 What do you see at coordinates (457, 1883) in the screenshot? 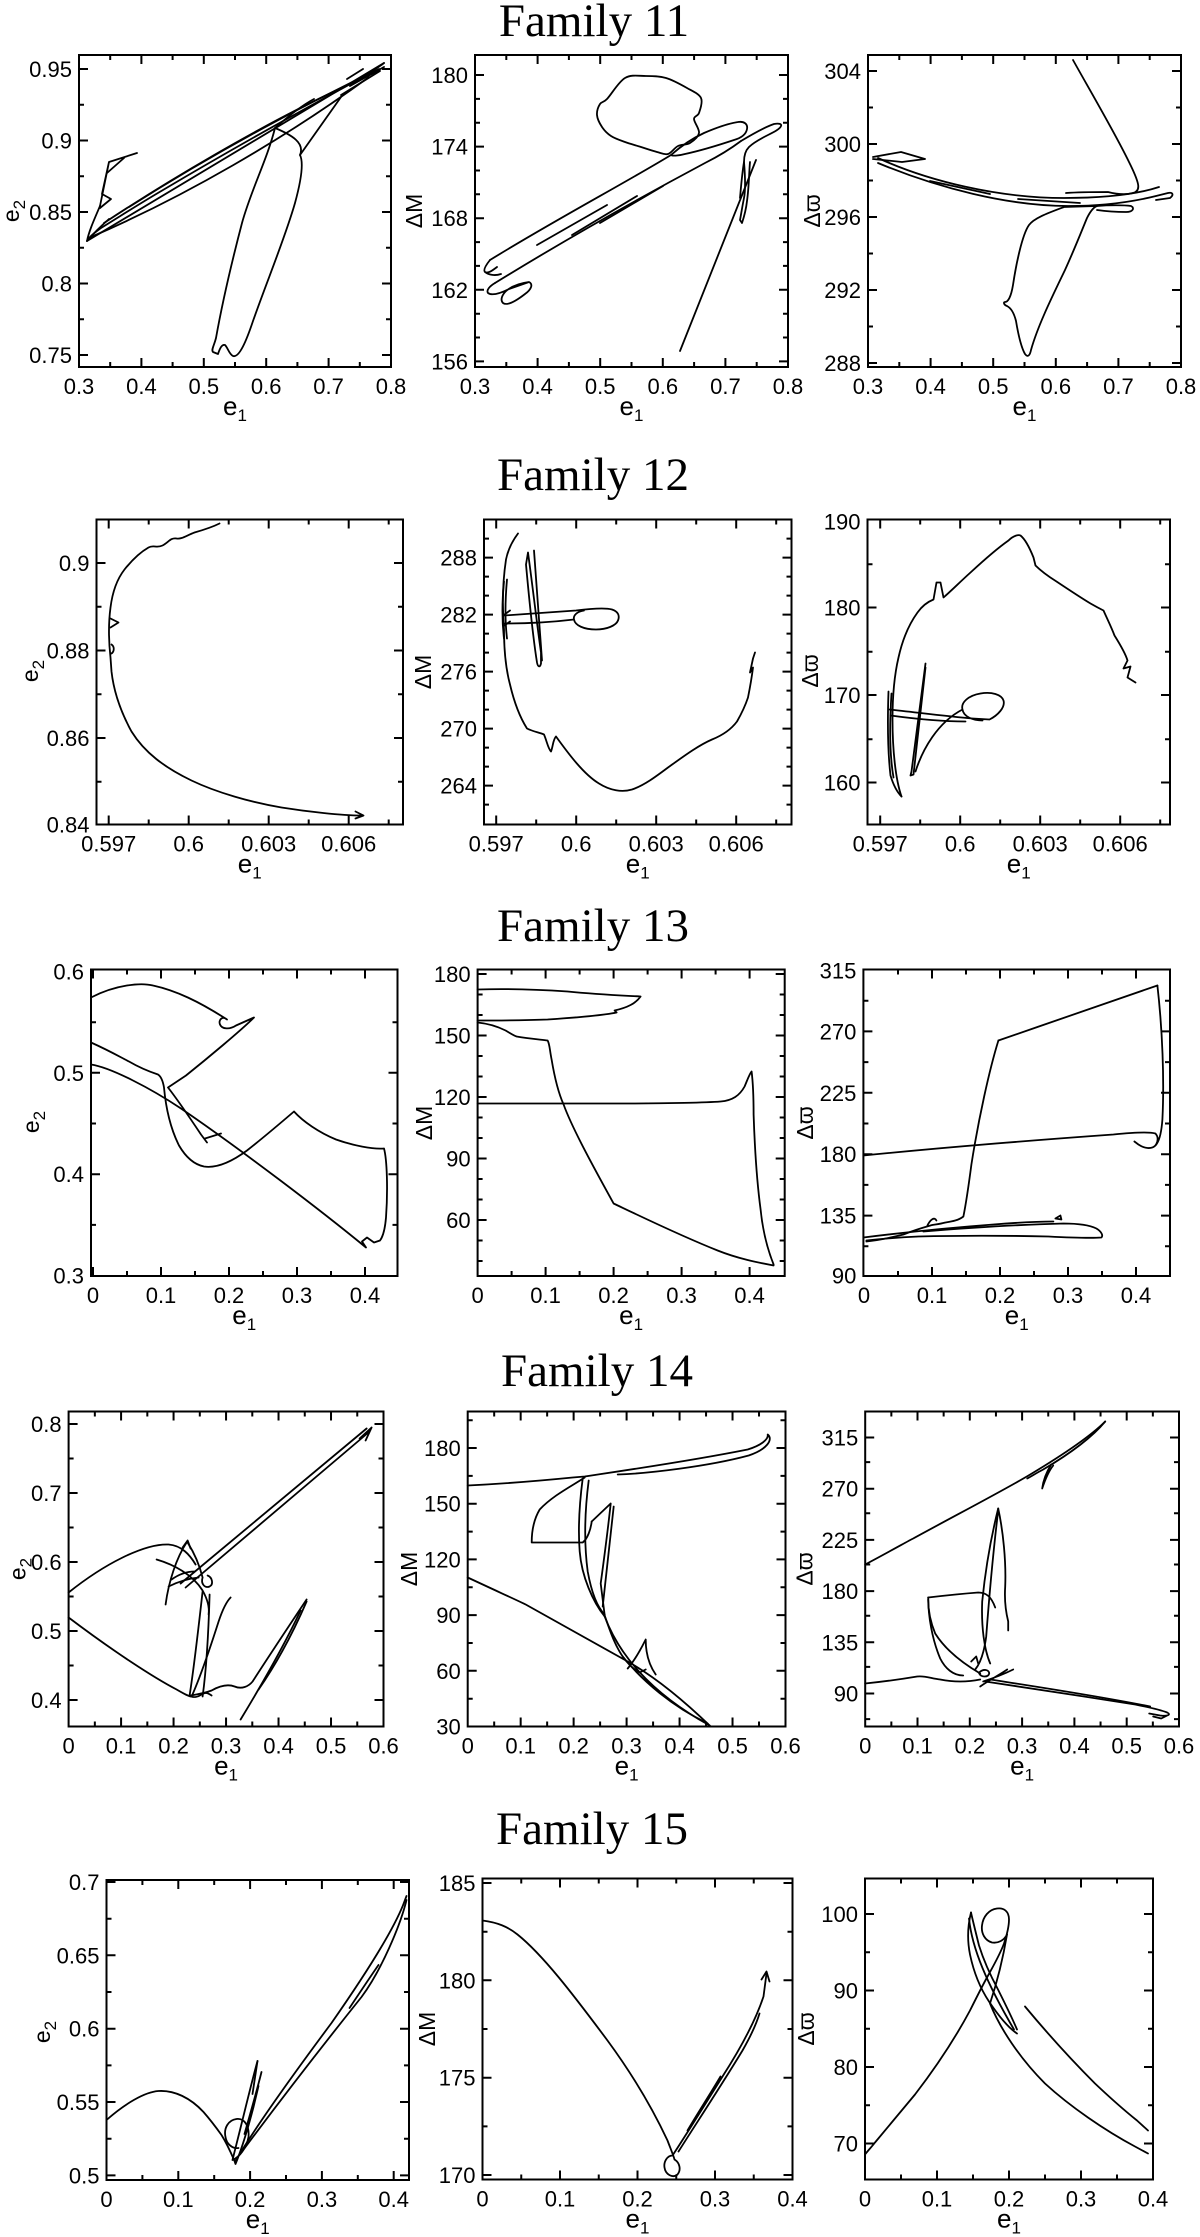
I see `svg-text: 185` at bounding box center [457, 1883].